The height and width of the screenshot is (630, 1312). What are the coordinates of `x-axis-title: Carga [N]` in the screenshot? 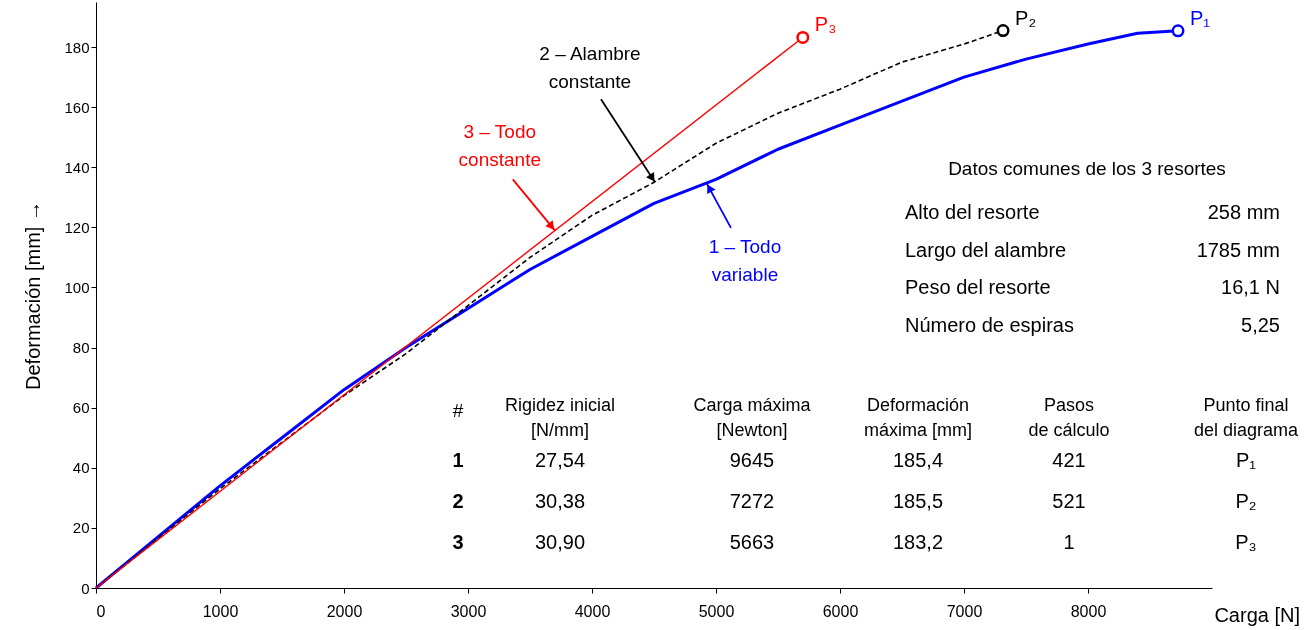 It's located at (1257, 615).